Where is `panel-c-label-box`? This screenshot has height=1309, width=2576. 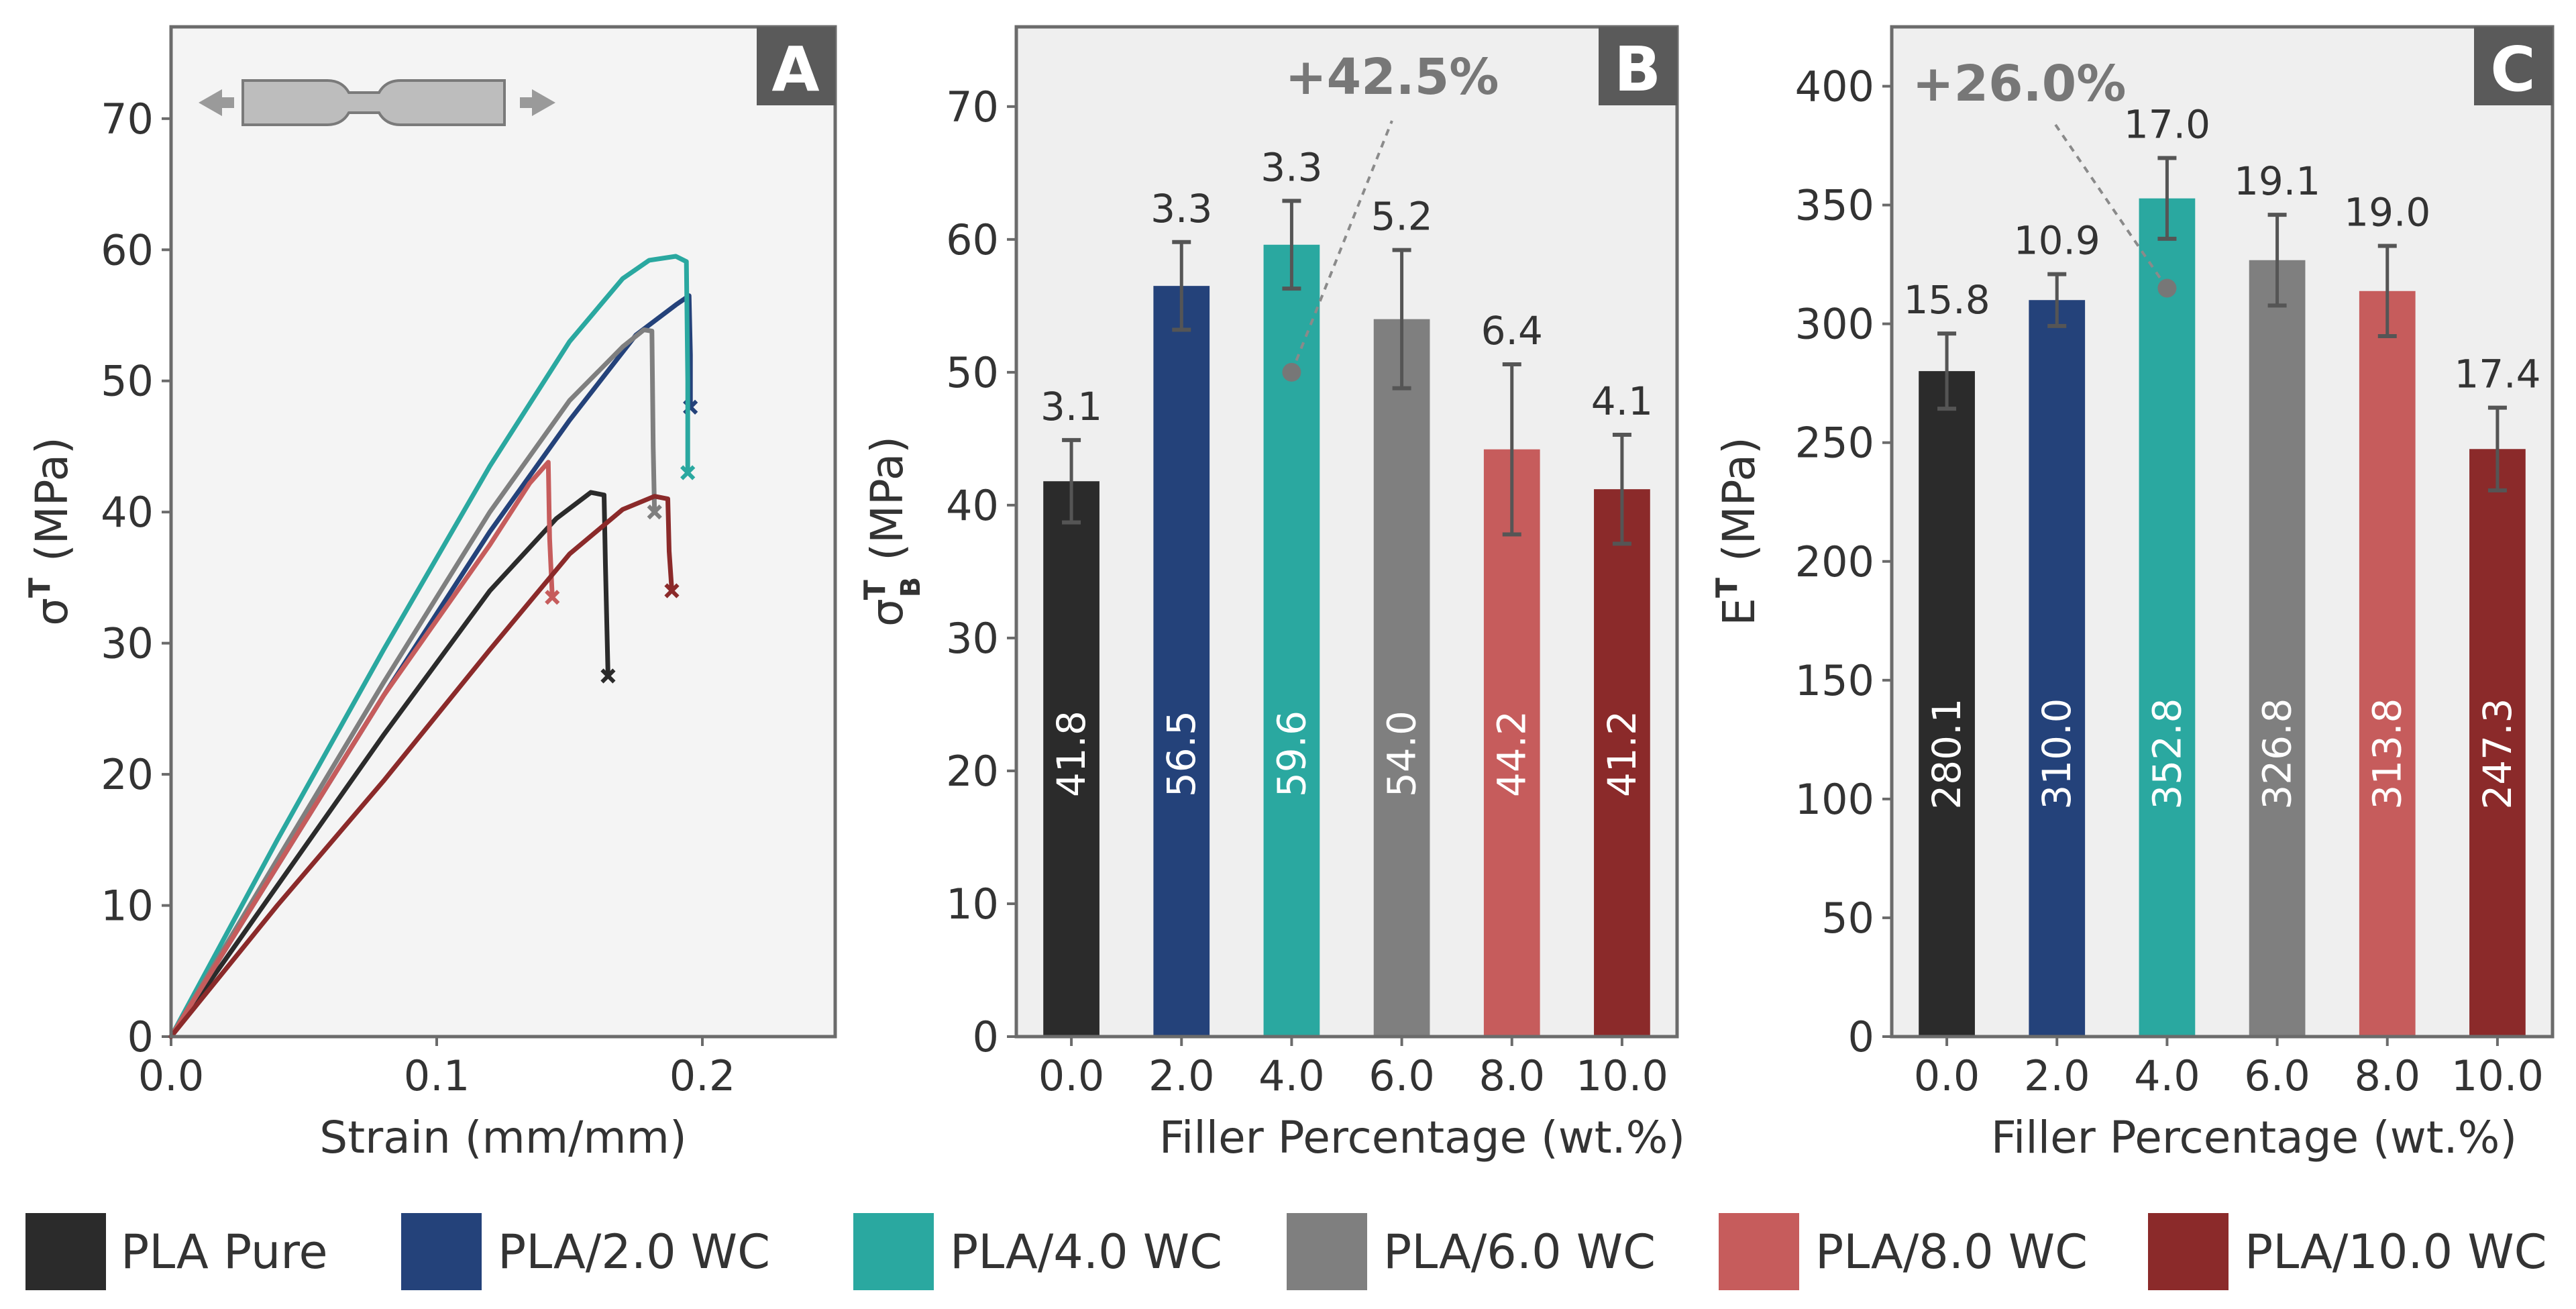 panel-c-label-box is located at coordinates (2513, 66).